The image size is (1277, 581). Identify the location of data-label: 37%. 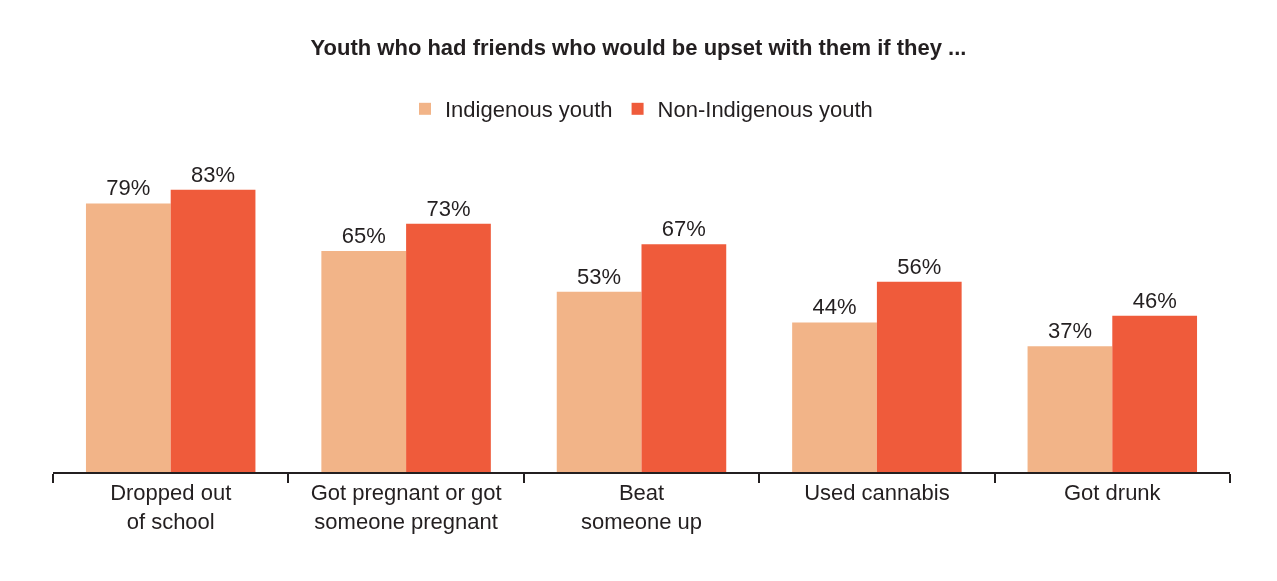
(1069, 331).